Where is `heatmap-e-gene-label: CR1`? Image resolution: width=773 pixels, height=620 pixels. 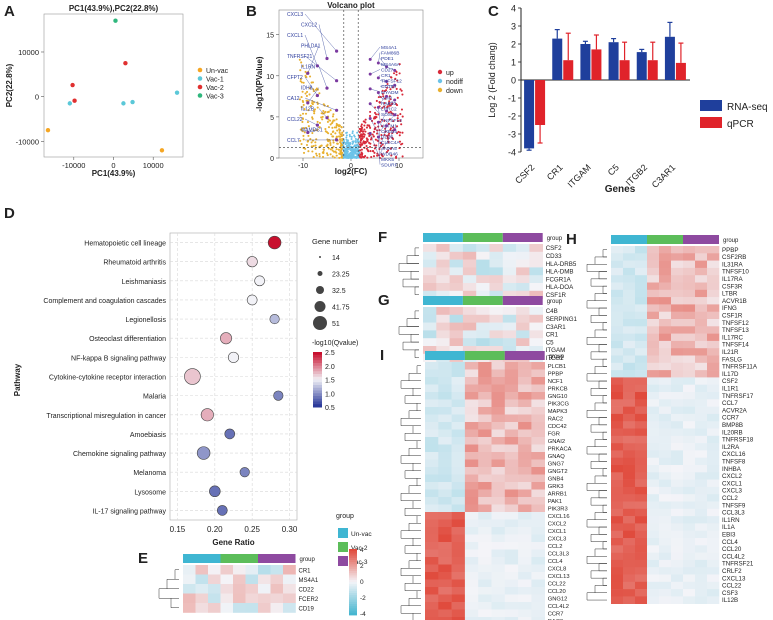
heatmap-e-gene-label: CR1 is located at coordinates (305, 572).